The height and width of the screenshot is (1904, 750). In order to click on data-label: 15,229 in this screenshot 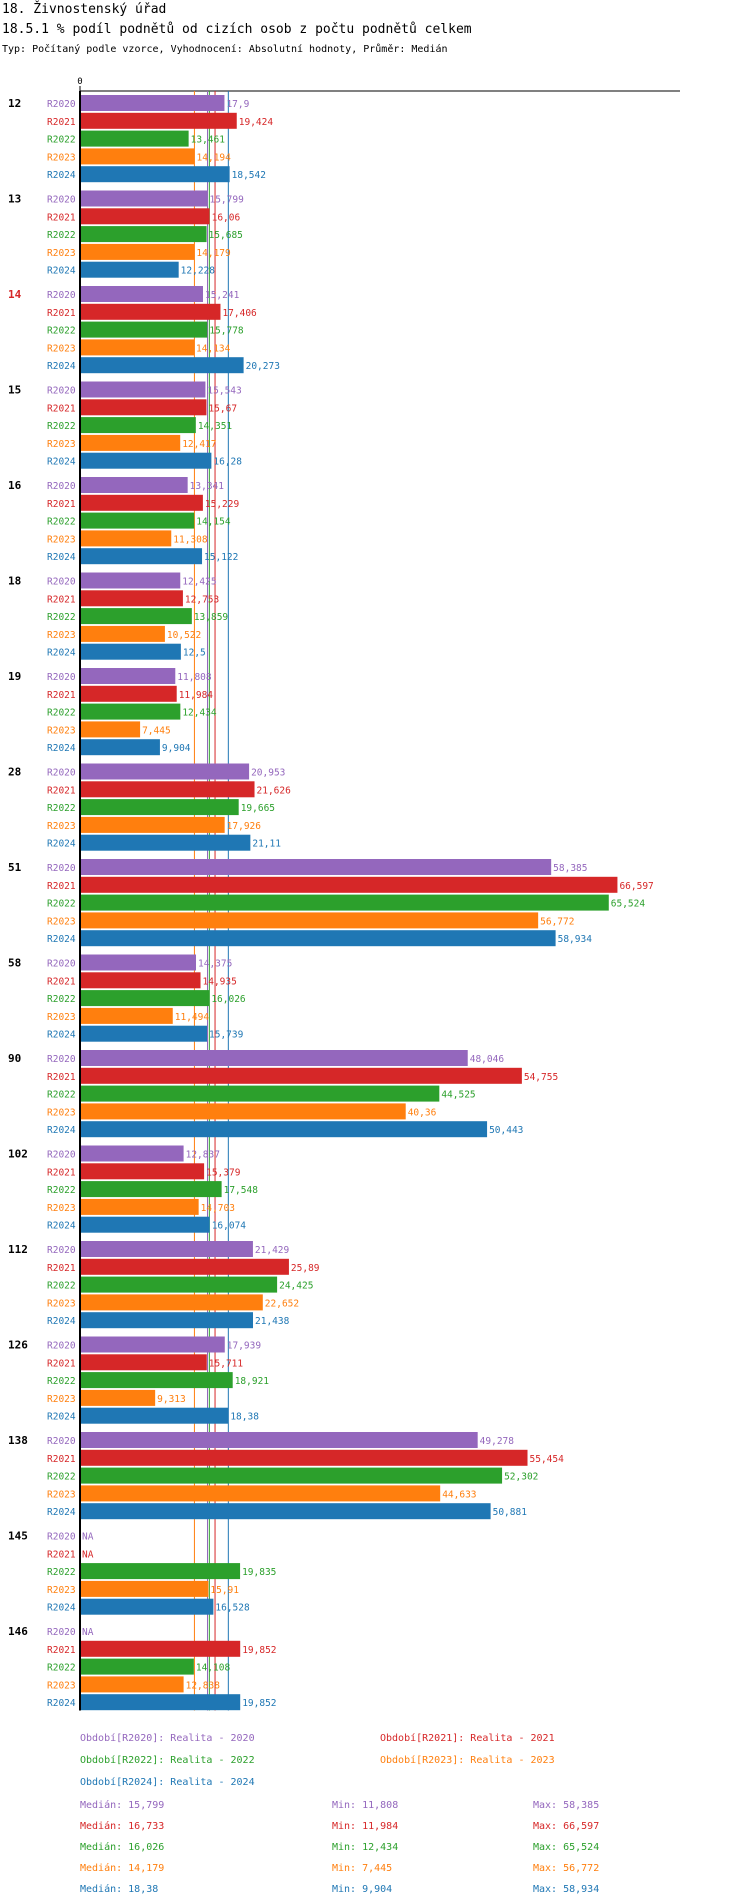, I will do `click(222, 504)`.